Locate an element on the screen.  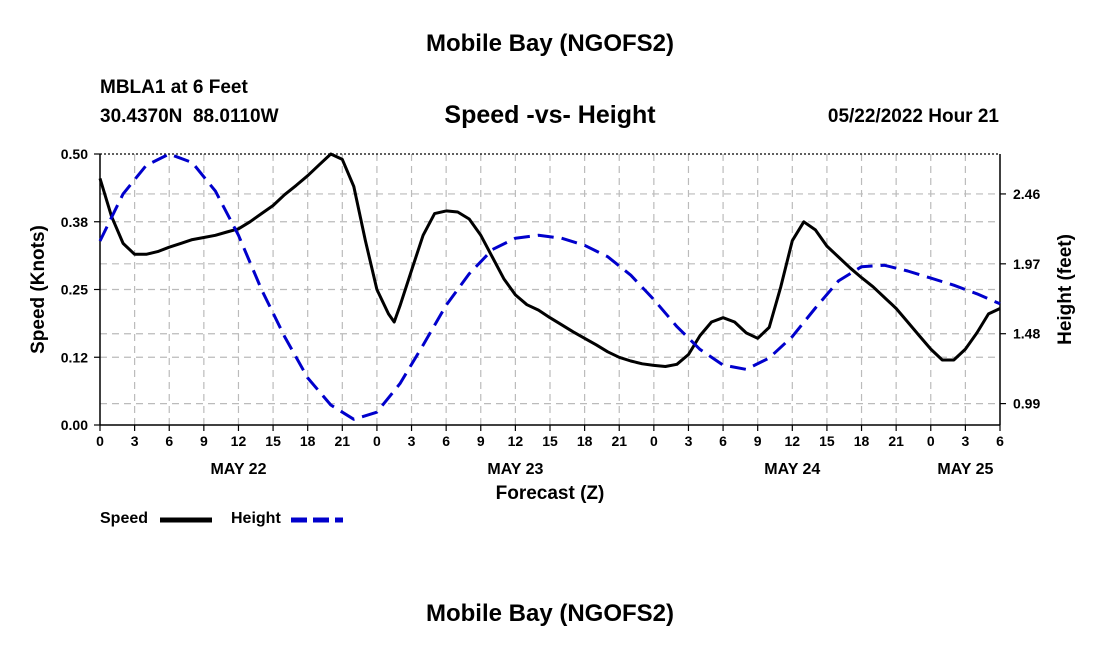
chart-subtitle: Speed -vs- Height is located at coordinates (550, 115).